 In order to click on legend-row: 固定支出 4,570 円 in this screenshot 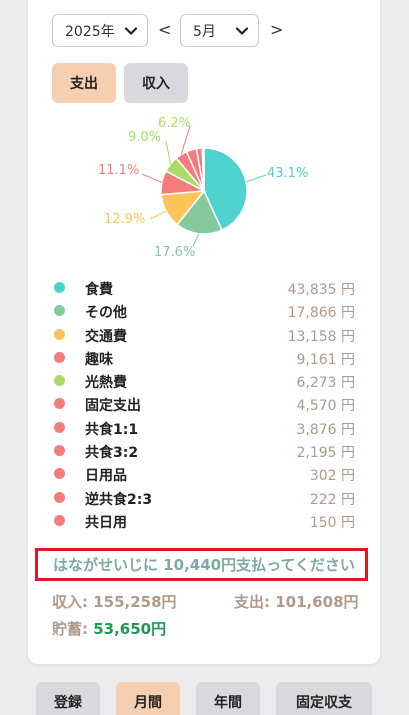, I will do `click(205, 403)`.